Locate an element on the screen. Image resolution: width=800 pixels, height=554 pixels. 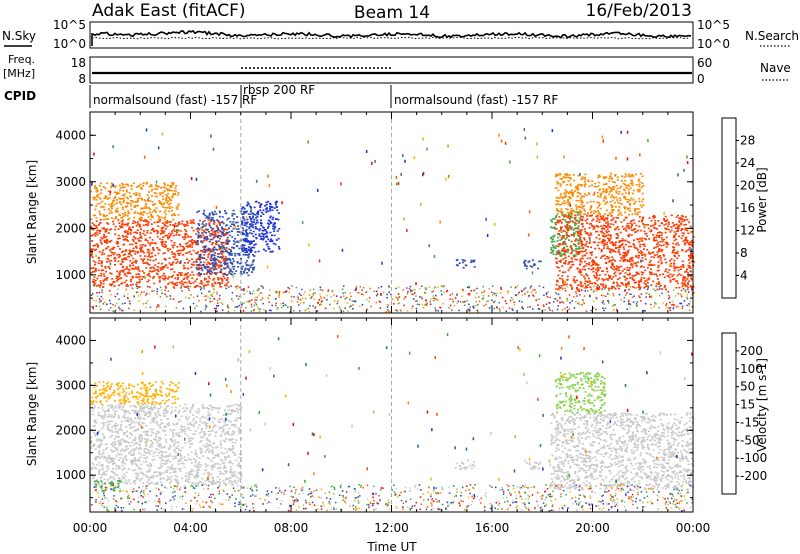
freq-strip is located at coordinates (391, 70).